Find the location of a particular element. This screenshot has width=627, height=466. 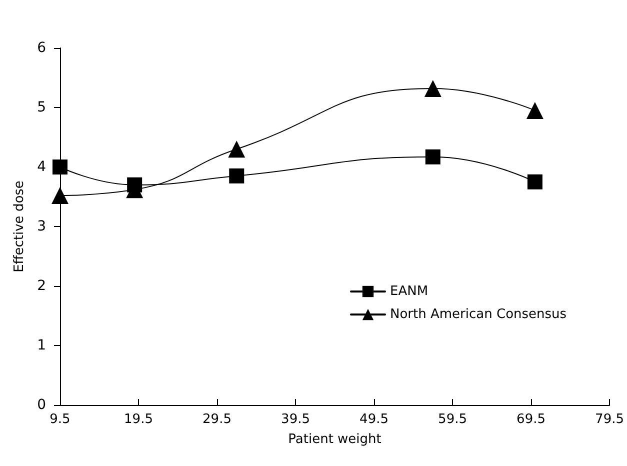

y-tick-label: 1 is located at coordinates (41, 346).